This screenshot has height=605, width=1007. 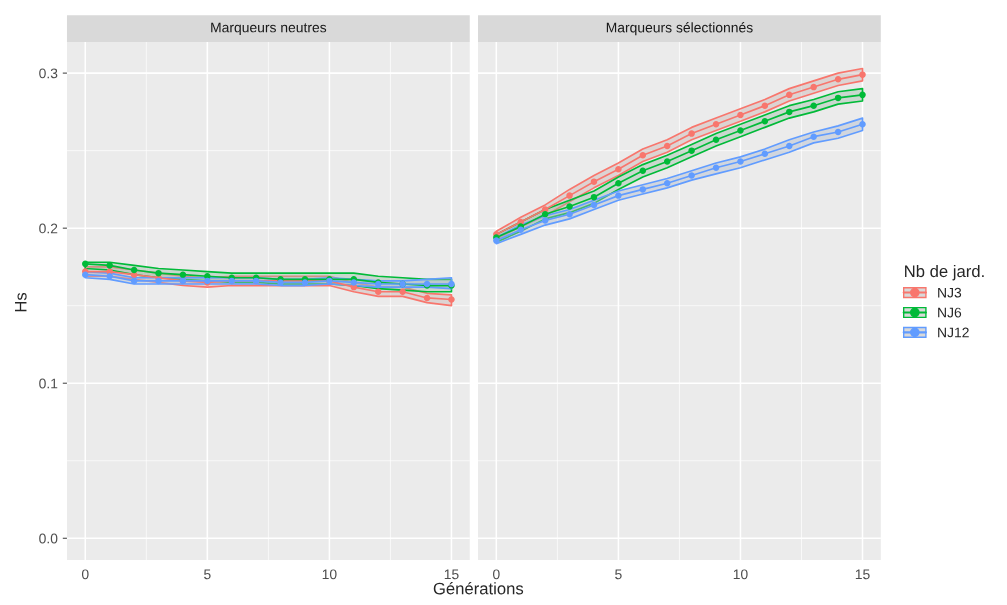 I want to click on y-axis-title: Hs, so click(x=21, y=302).